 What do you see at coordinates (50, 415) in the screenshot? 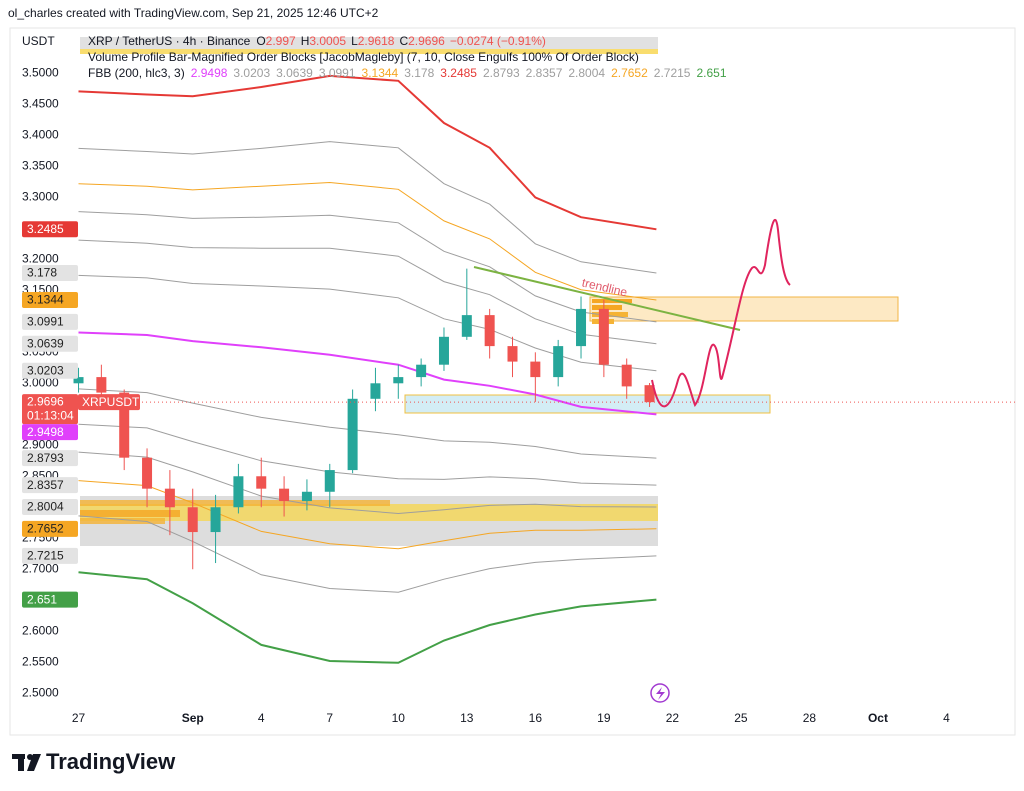
I see `countdown-label: 01:13:04` at bounding box center [50, 415].